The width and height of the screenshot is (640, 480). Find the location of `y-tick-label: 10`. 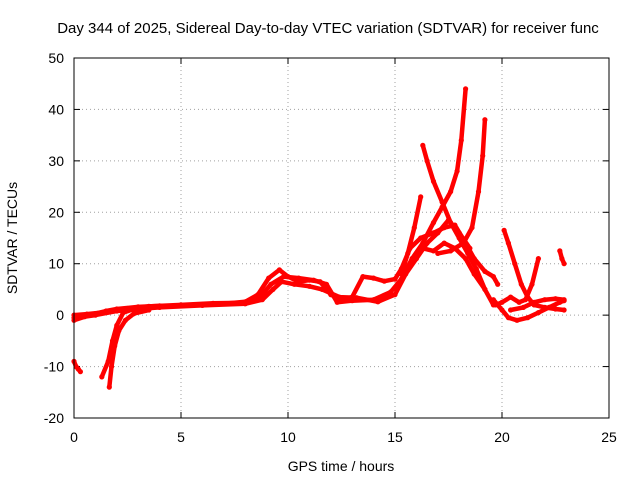

y-tick-label: 10 is located at coordinates (56, 264).